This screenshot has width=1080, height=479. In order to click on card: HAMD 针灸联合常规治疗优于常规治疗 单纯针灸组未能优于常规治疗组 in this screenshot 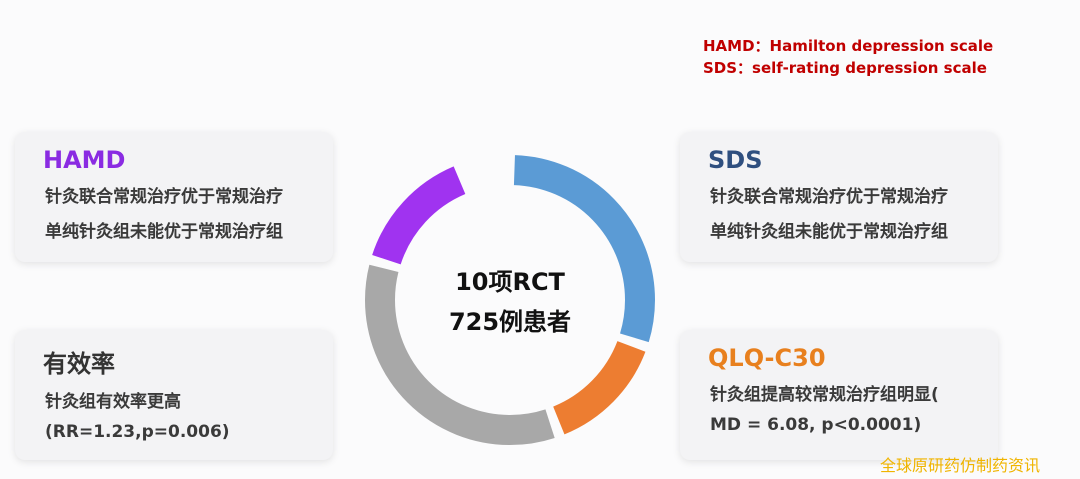, I will do `click(174, 197)`.